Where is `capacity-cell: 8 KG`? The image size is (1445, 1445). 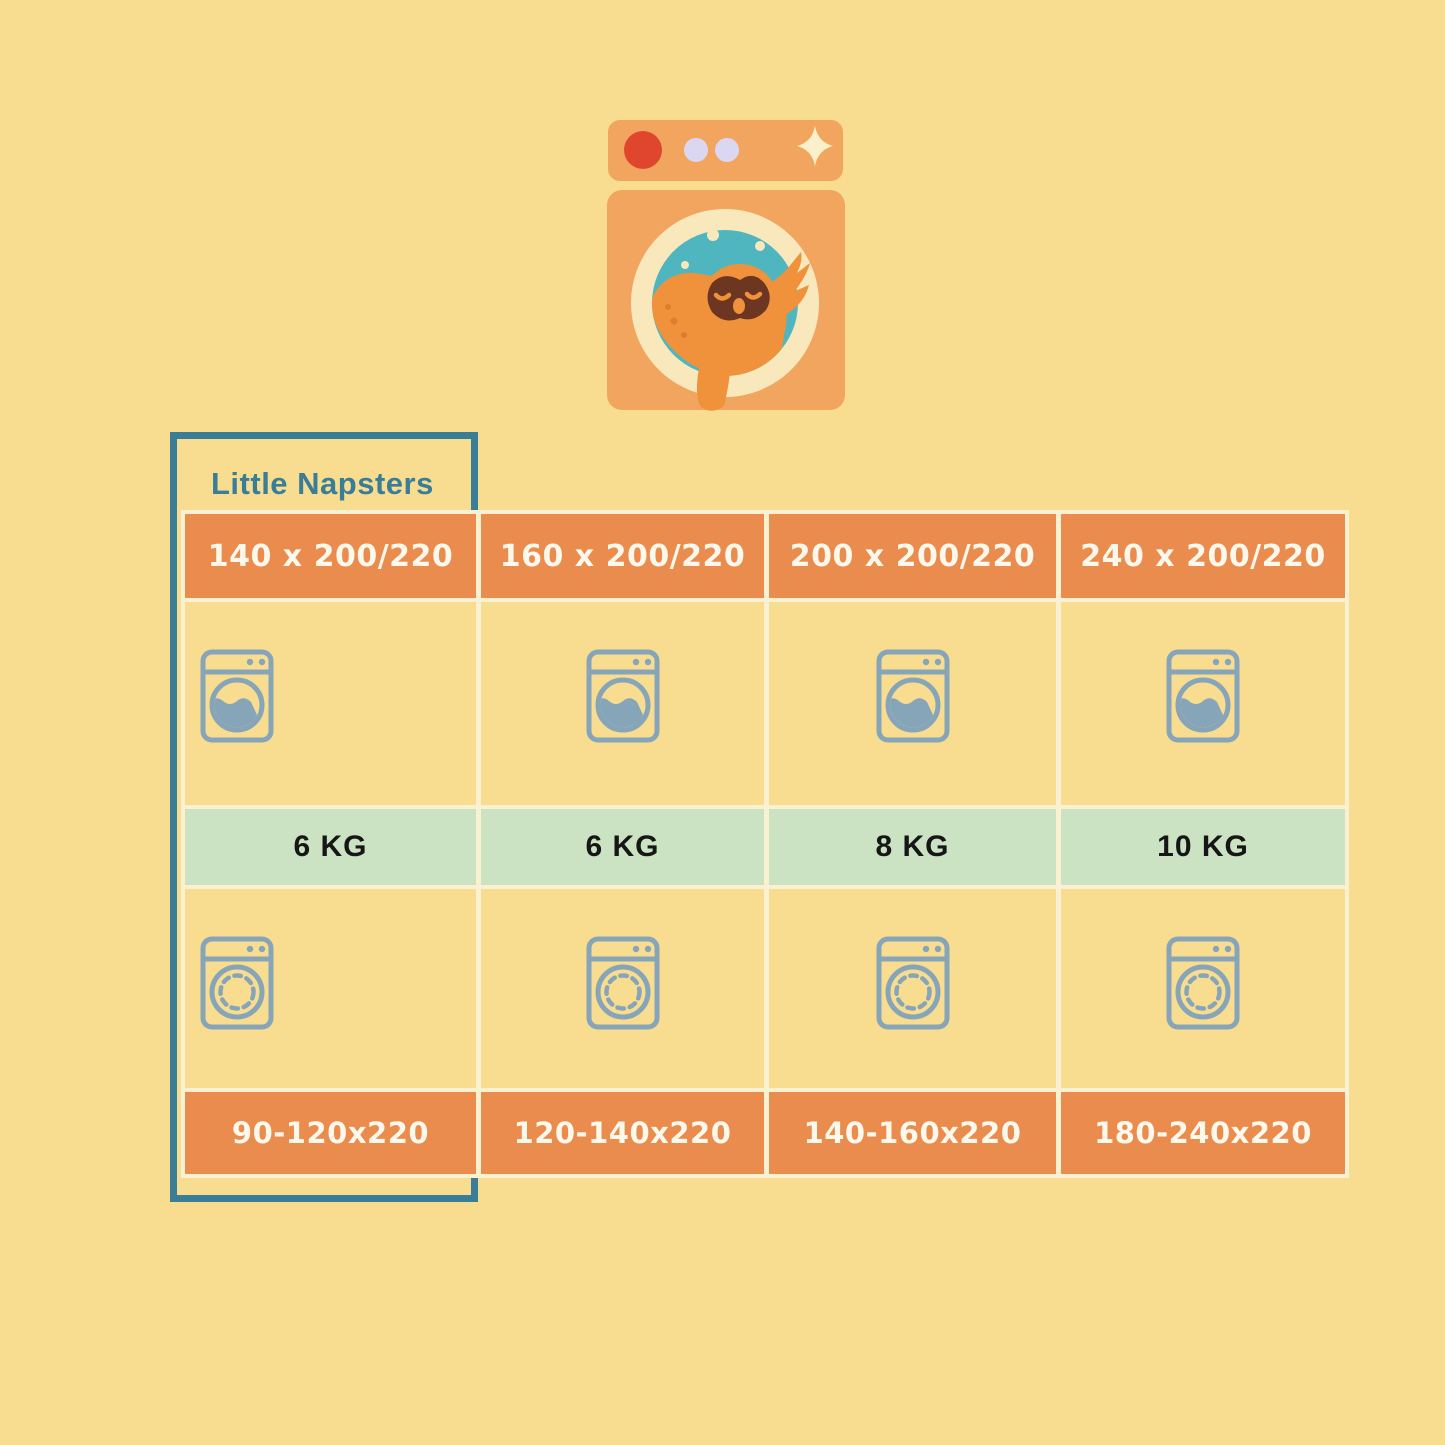
capacity-cell: 8 KG is located at coordinates (912, 847).